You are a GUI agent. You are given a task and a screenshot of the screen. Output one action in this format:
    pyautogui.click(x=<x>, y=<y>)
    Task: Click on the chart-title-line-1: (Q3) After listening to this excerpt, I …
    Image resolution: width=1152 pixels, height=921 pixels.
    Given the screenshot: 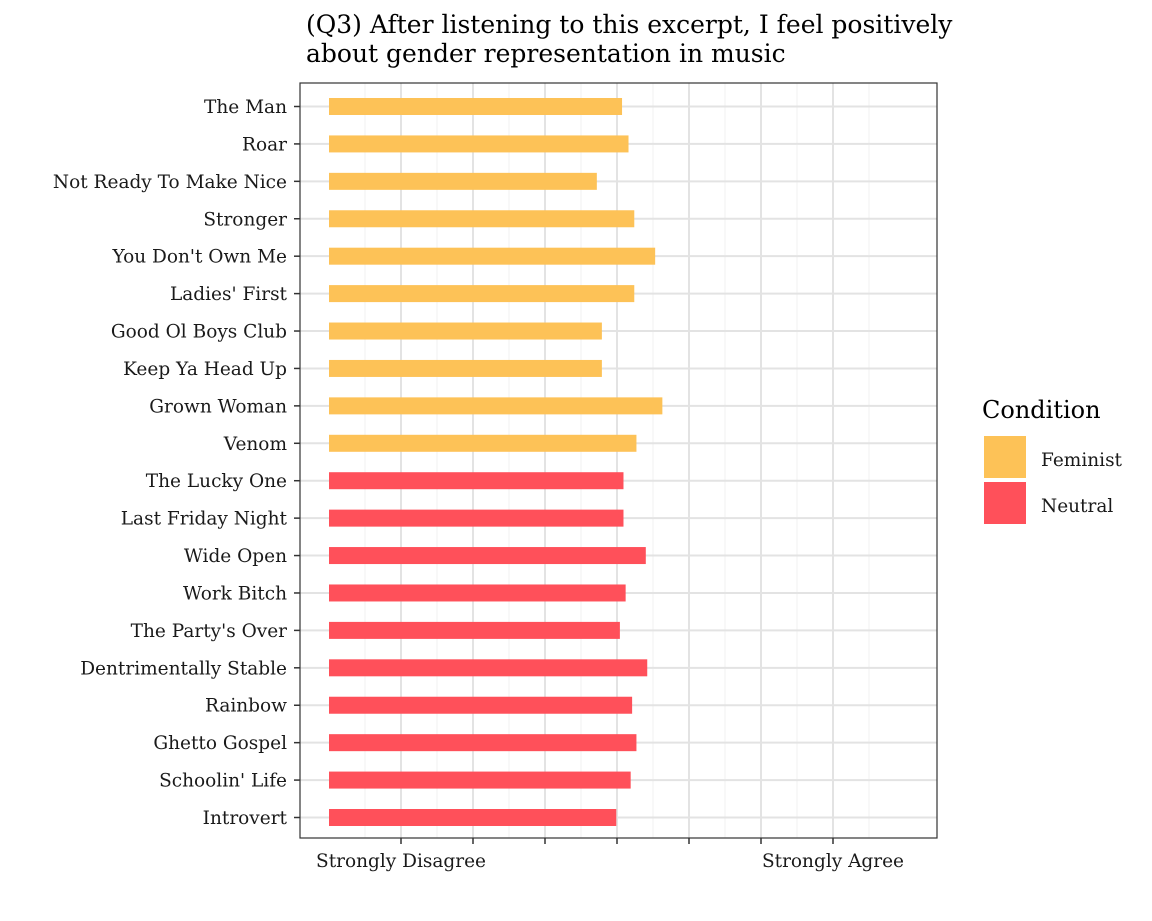 What is the action you would take?
    pyautogui.click(x=629, y=24)
    